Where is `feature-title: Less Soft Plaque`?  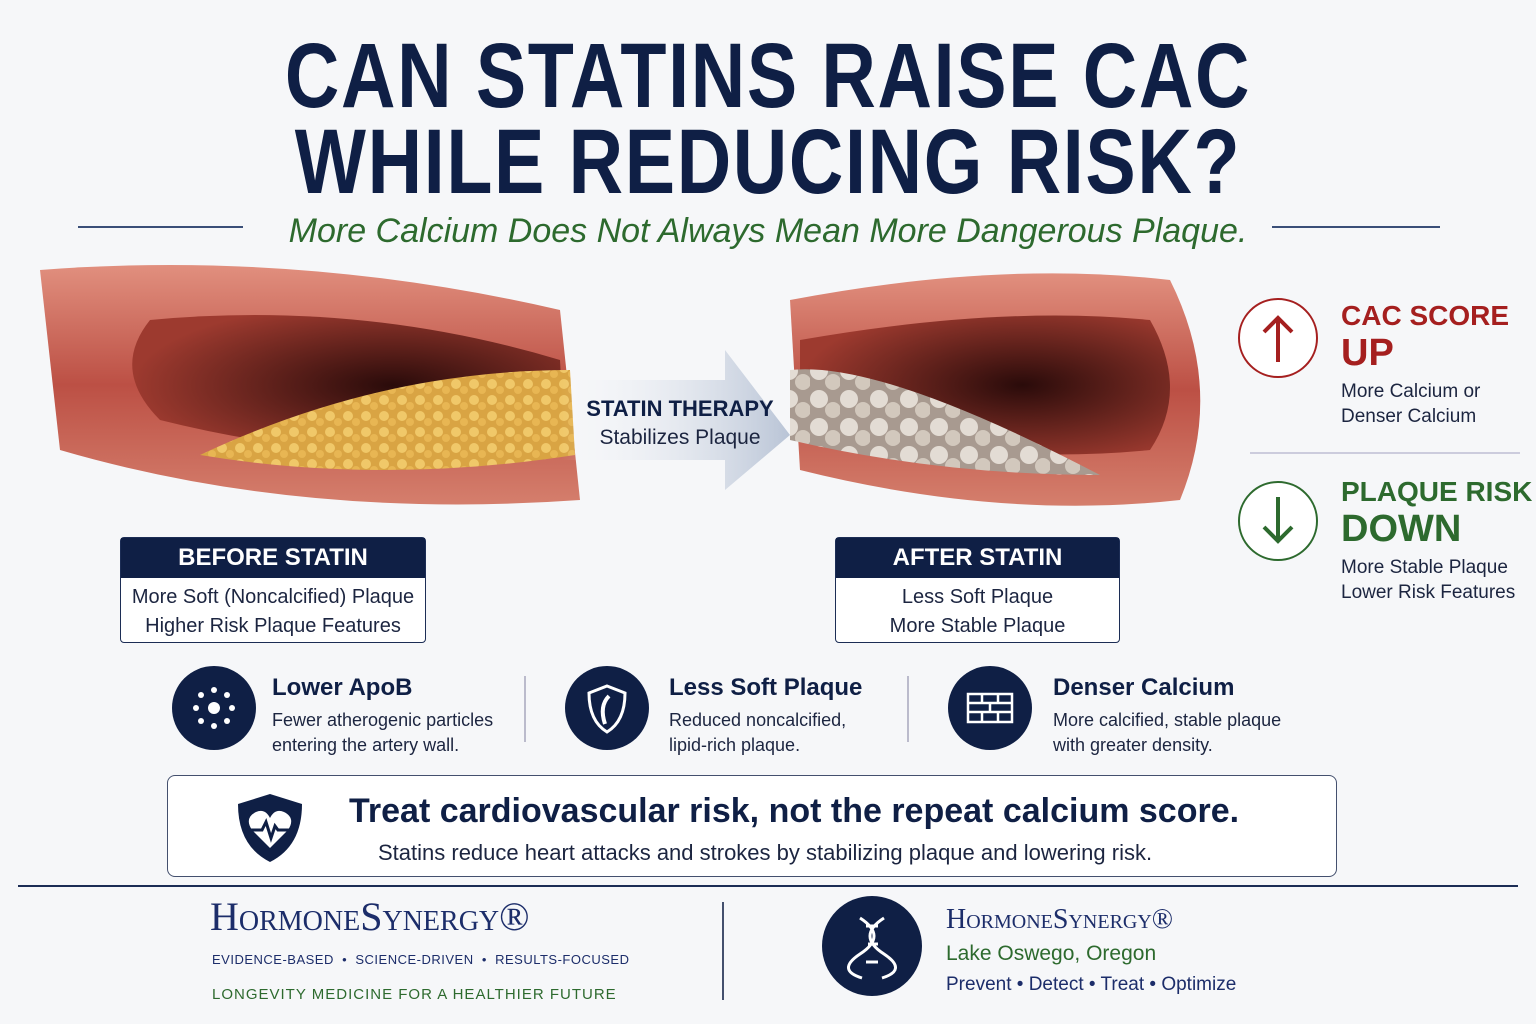
feature-title: Less Soft Plaque is located at coordinates (766, 687).